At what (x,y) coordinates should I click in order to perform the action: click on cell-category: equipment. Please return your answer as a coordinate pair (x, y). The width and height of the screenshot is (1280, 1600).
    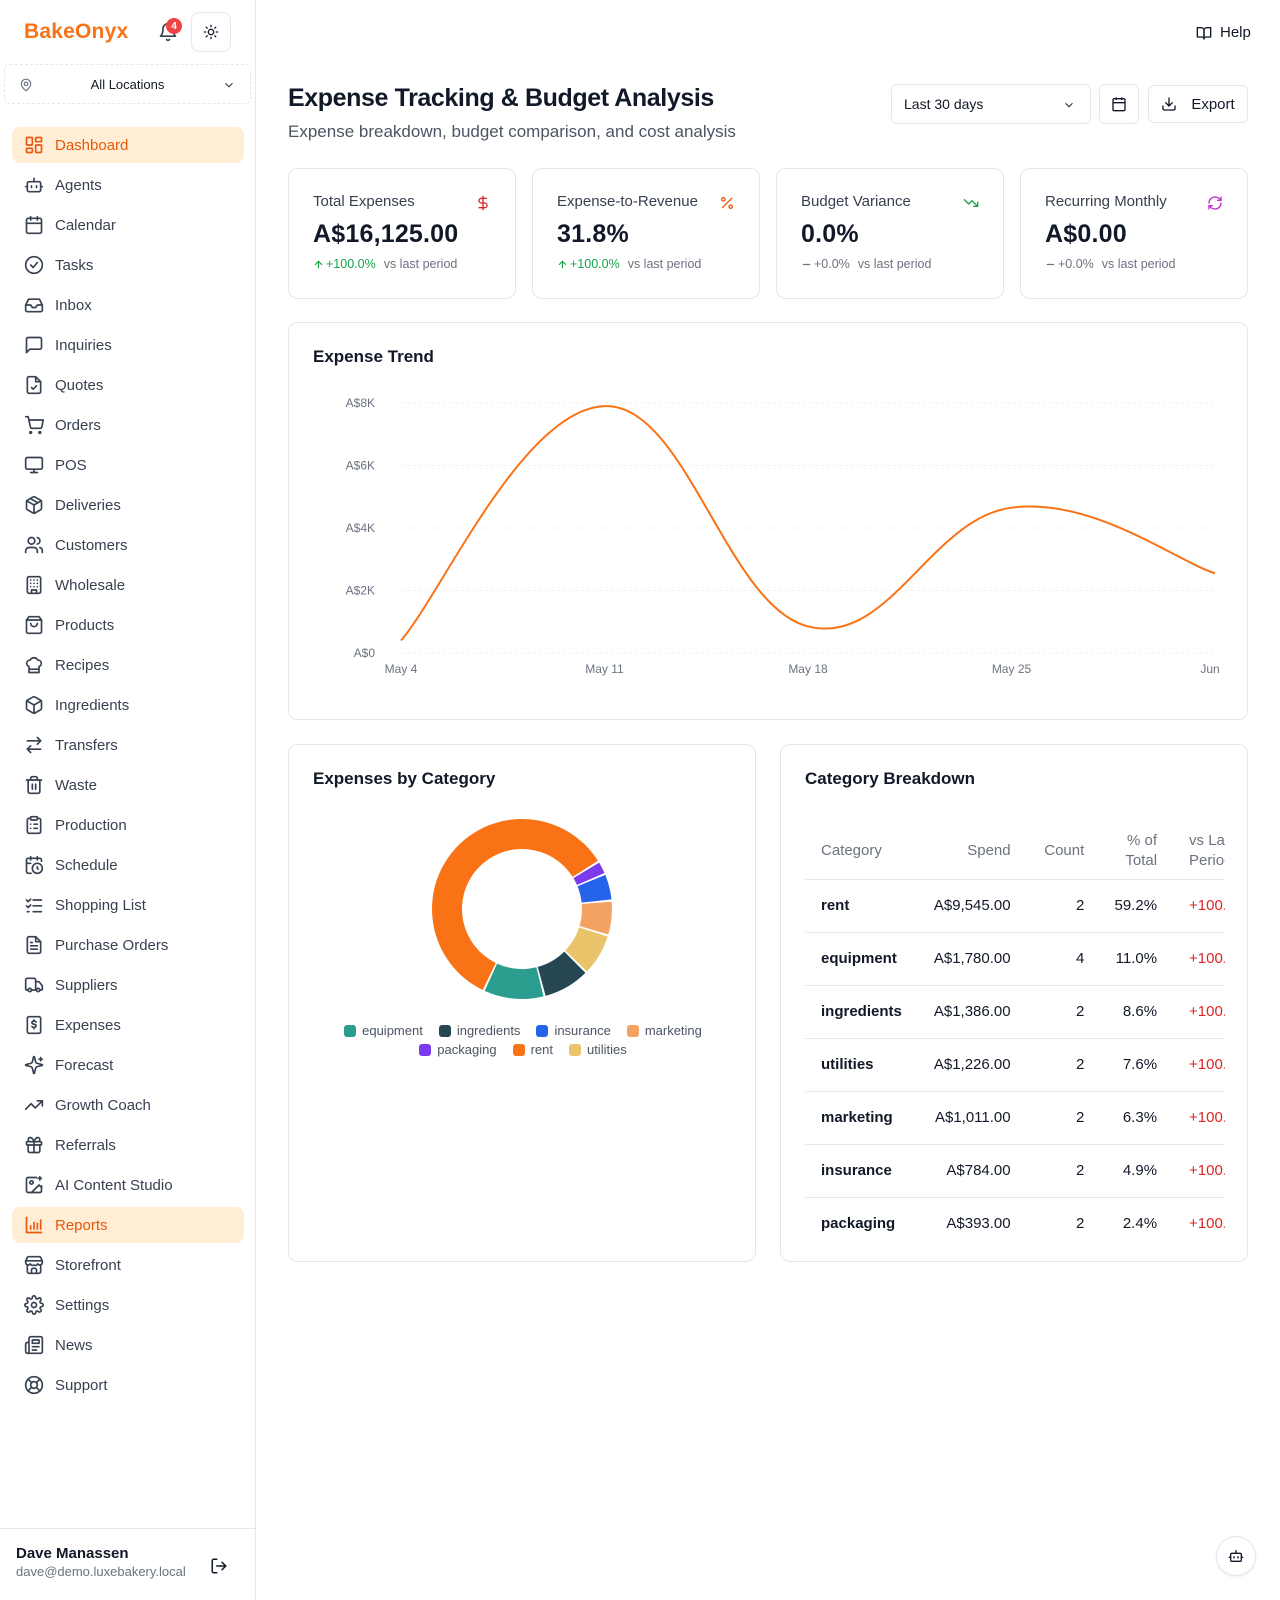
    Looking at the image, I should click on (861, 959).